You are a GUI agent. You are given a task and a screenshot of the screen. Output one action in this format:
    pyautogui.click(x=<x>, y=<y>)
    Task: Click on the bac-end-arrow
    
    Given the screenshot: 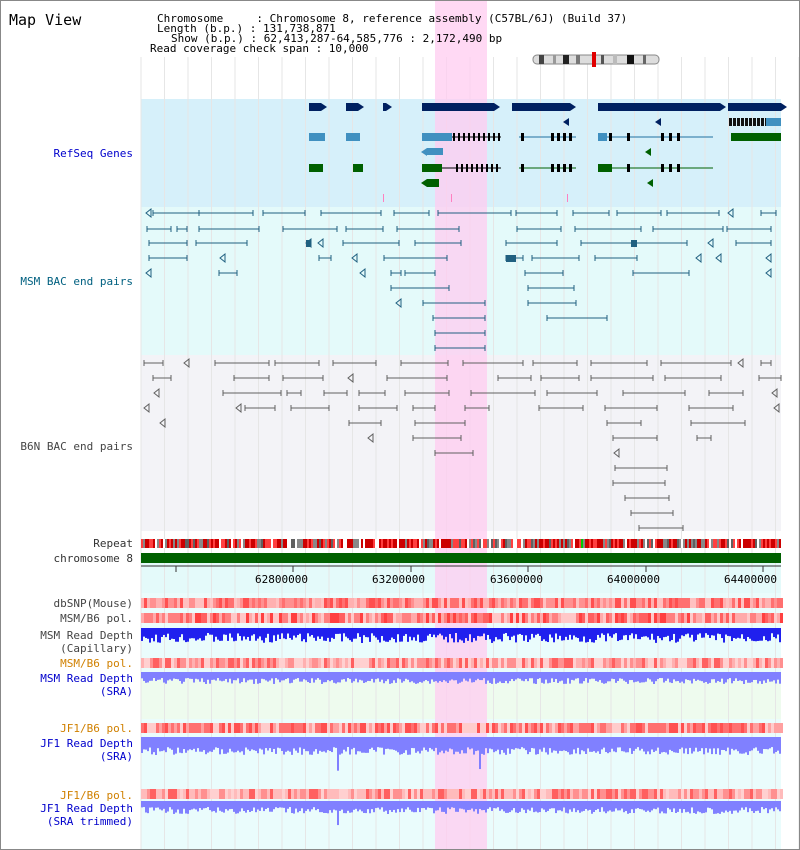 What is the action you would take?
    pyautogui.click(x=710, y=243)
    